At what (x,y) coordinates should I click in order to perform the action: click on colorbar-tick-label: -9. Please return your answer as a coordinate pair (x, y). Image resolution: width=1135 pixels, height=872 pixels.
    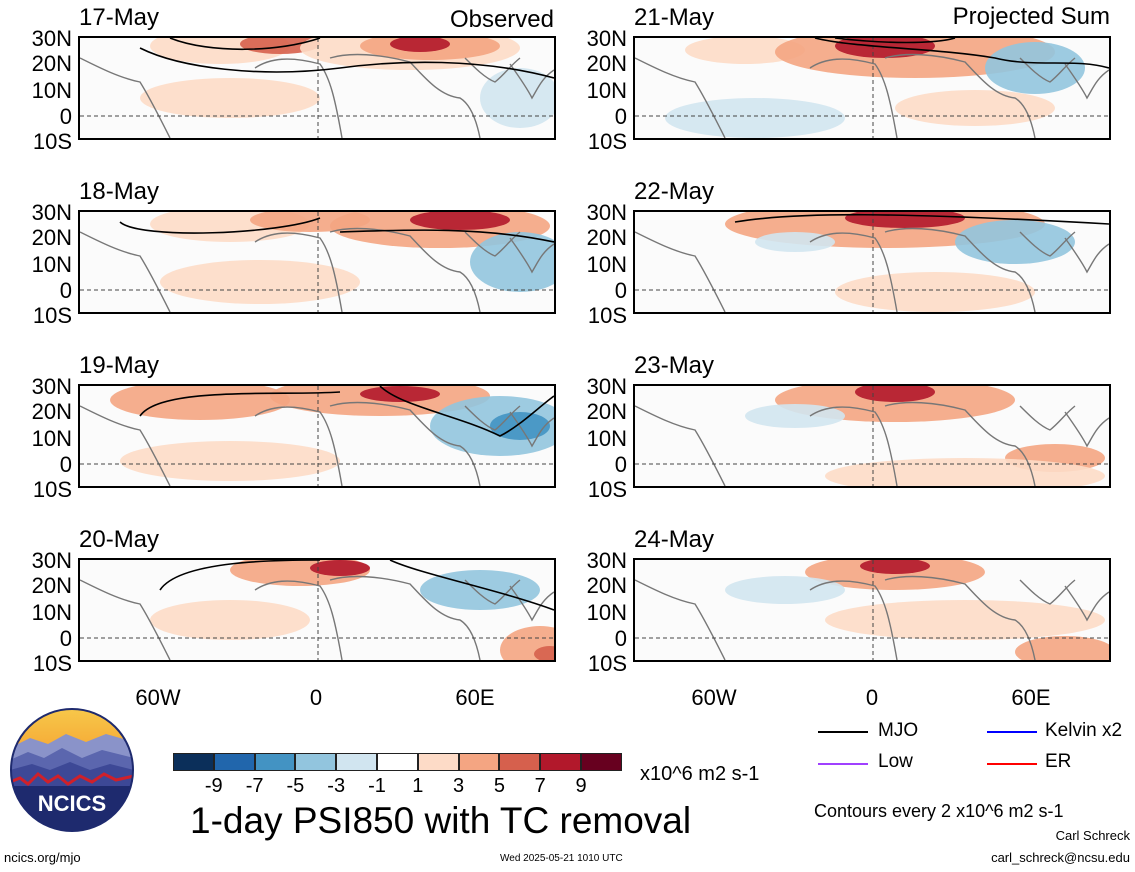
    Looking at the image, I should click on (213, 786).